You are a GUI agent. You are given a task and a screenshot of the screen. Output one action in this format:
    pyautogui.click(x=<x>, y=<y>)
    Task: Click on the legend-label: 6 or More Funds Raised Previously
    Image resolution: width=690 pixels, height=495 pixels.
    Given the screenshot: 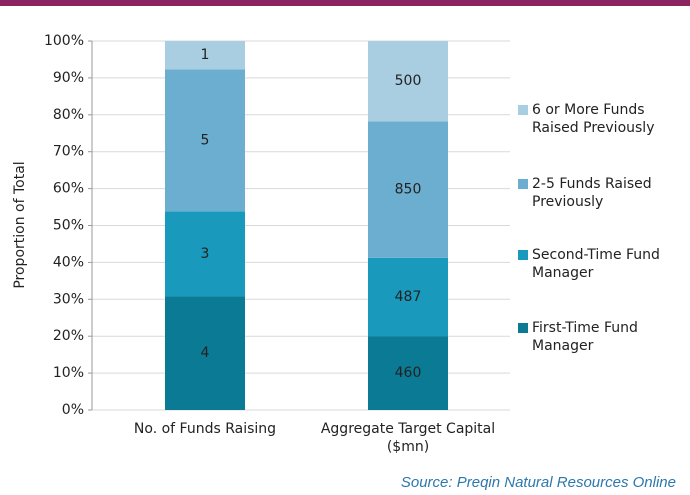 What is the action you would take?
    pyautogui.click(x=593, y=119)
    